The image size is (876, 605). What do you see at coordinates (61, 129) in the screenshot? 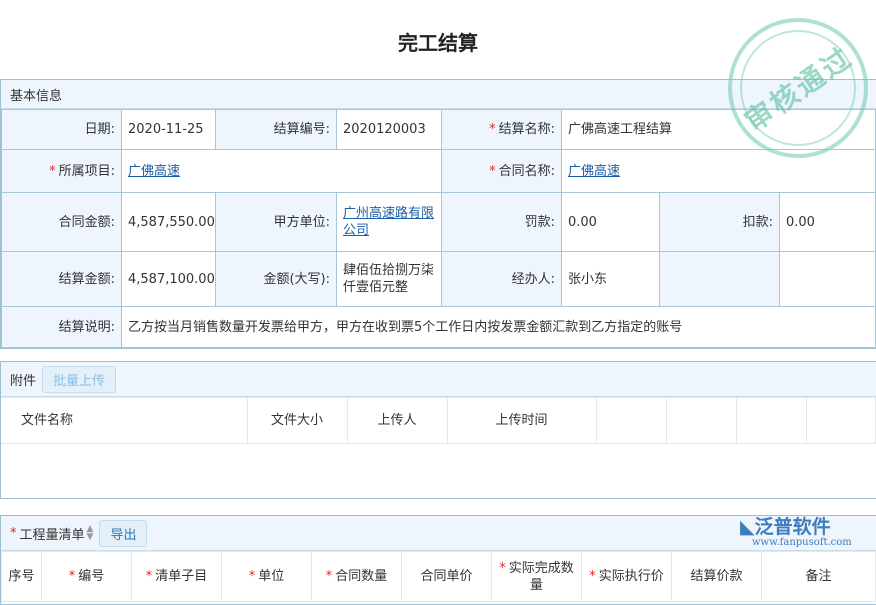
I see `date-label: 日期:` at bounding box center [61, 129].